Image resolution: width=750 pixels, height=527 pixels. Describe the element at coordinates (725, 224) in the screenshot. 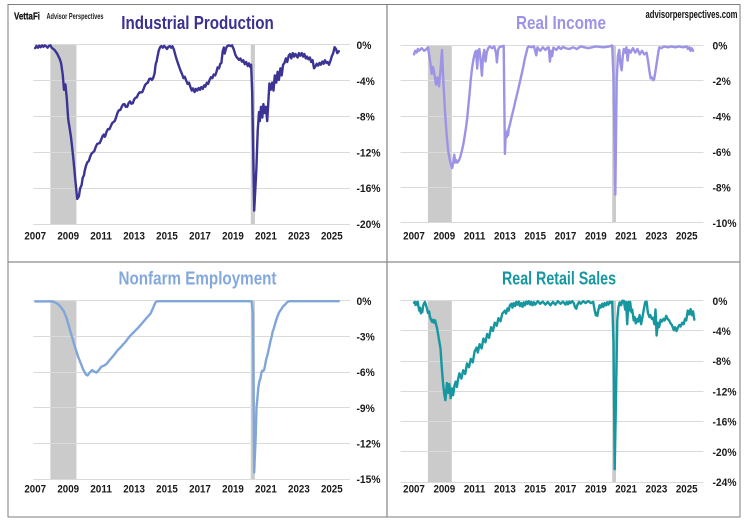

I see `svg-text: -10%` at that location.